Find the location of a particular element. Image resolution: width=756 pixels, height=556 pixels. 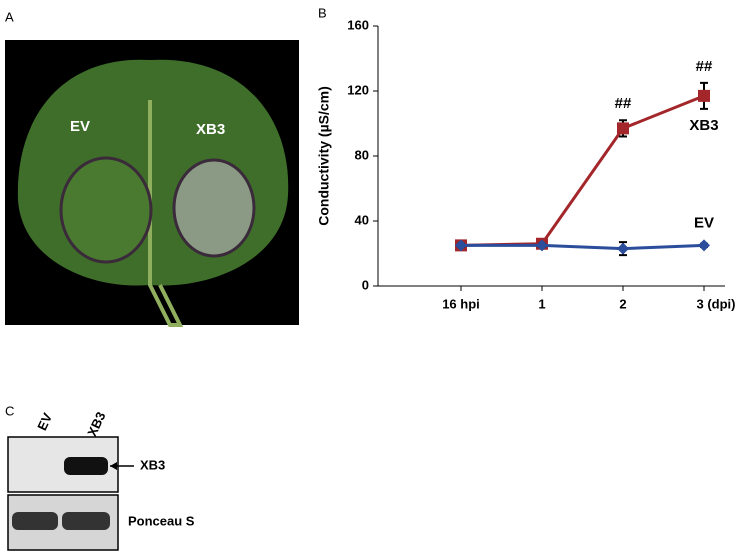

leaf is located at coordinates (153, 172).